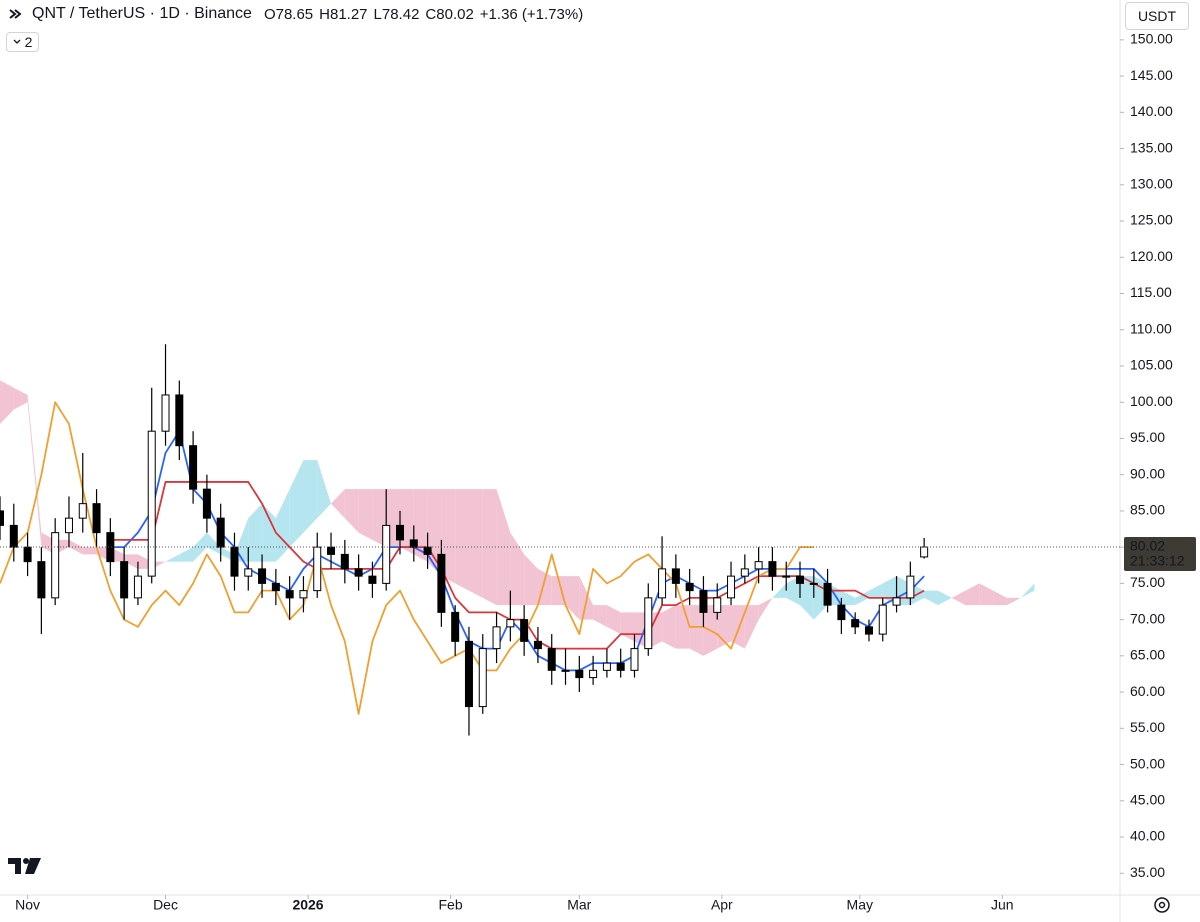 This screenshot has width=1200, height=922. Describe the element at coordinates (1147, 437) in the screenshot. I see `y-tick-label: 95.00` at that location.